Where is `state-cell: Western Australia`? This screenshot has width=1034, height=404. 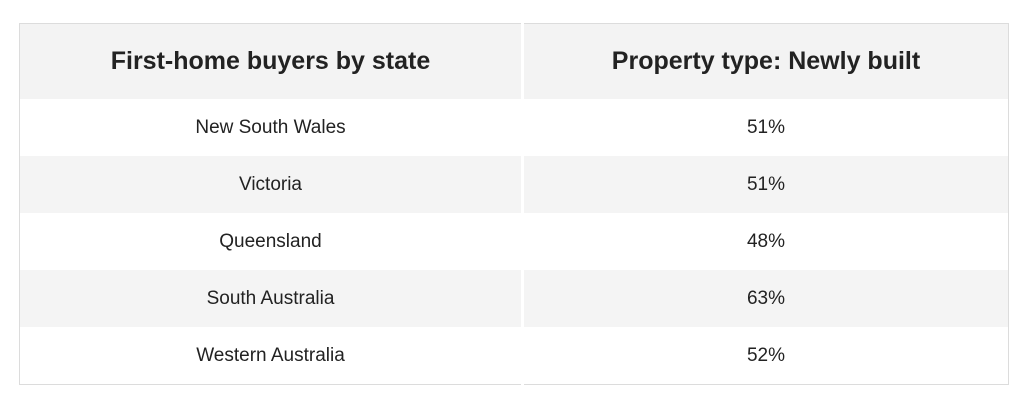
state-cell: Western Australia is located at coordinates (271, 356).